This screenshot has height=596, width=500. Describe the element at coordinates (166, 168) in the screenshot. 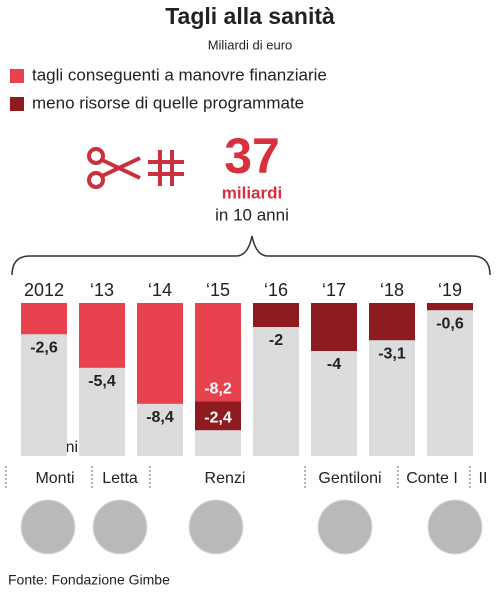

I see `health-cross-icon` at that location.